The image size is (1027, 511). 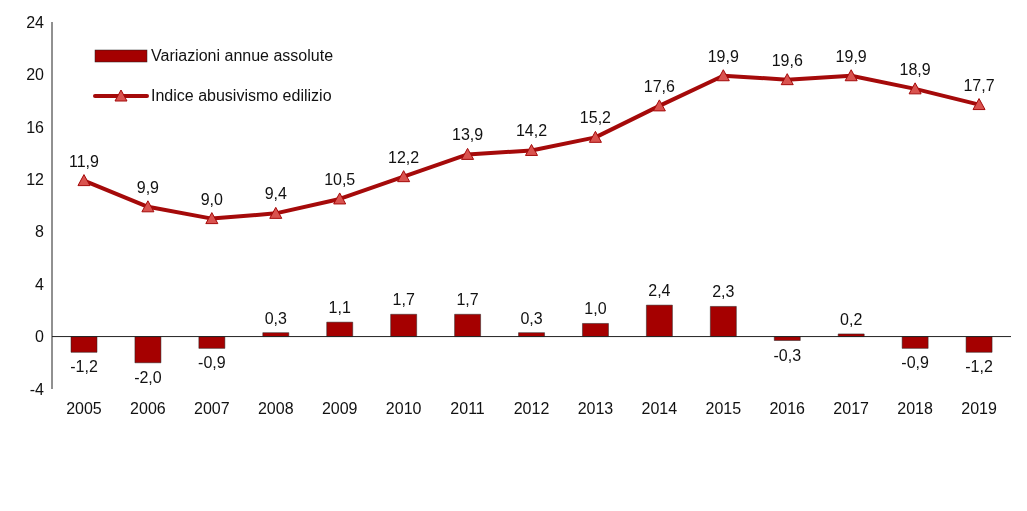 What do you see at coordinates (404, 157) in the screenshot?
I see `data-label: 12,2` at bounding box center [404, 157].